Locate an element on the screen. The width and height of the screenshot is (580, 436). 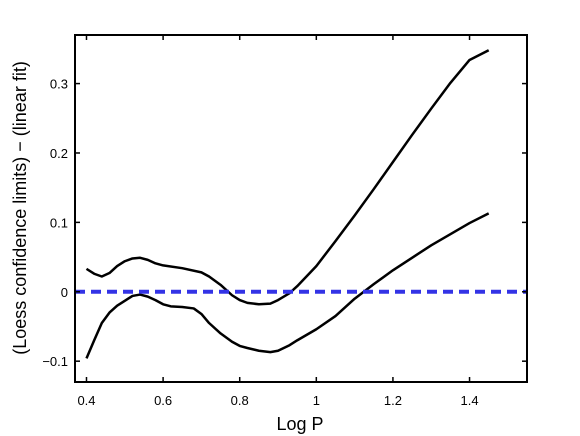
y-tick-label: −0.1 is located at coordinates (55, 361).